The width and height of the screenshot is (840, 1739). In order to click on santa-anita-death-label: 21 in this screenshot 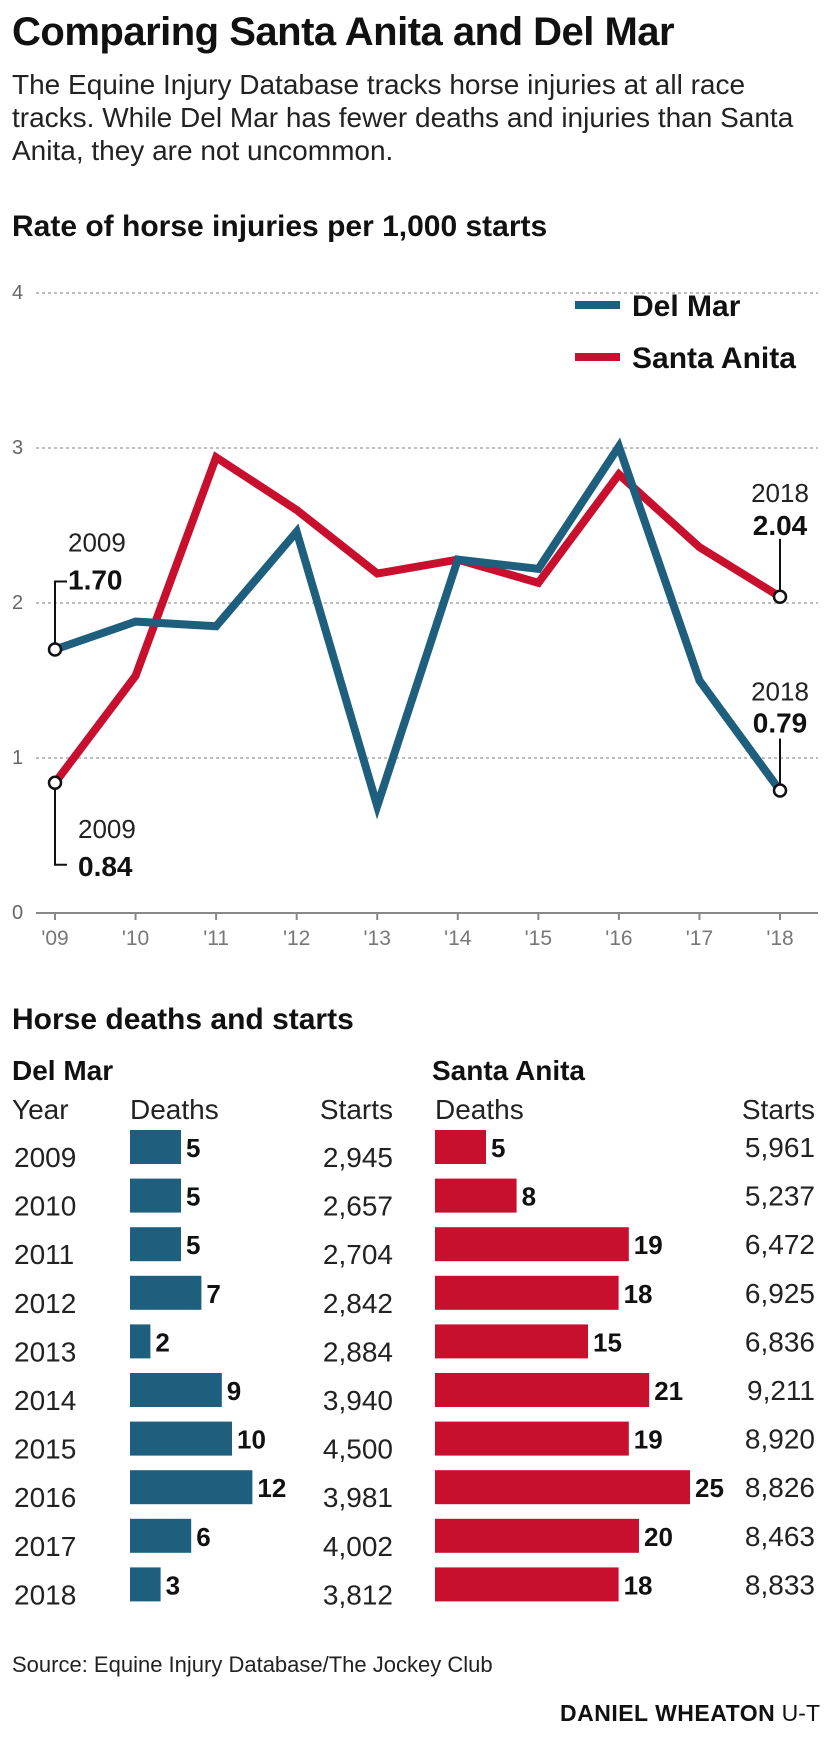, I will do `click(668, 1391)`.